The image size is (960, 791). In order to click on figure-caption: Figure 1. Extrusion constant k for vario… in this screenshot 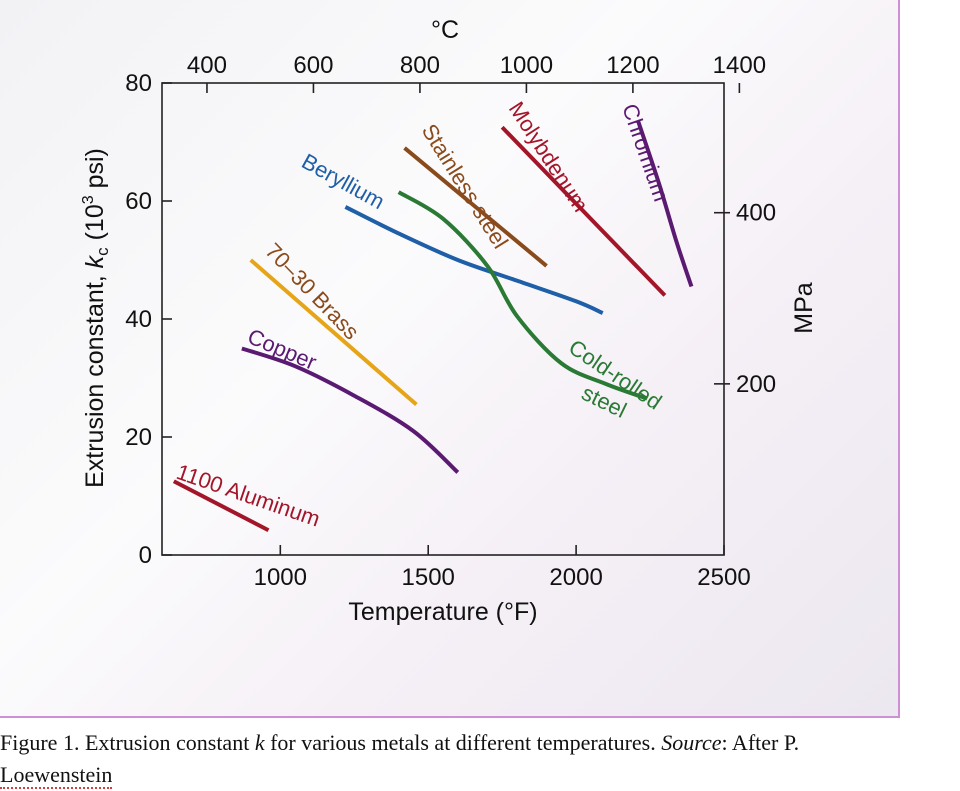, I will do `click(480, 759)`.